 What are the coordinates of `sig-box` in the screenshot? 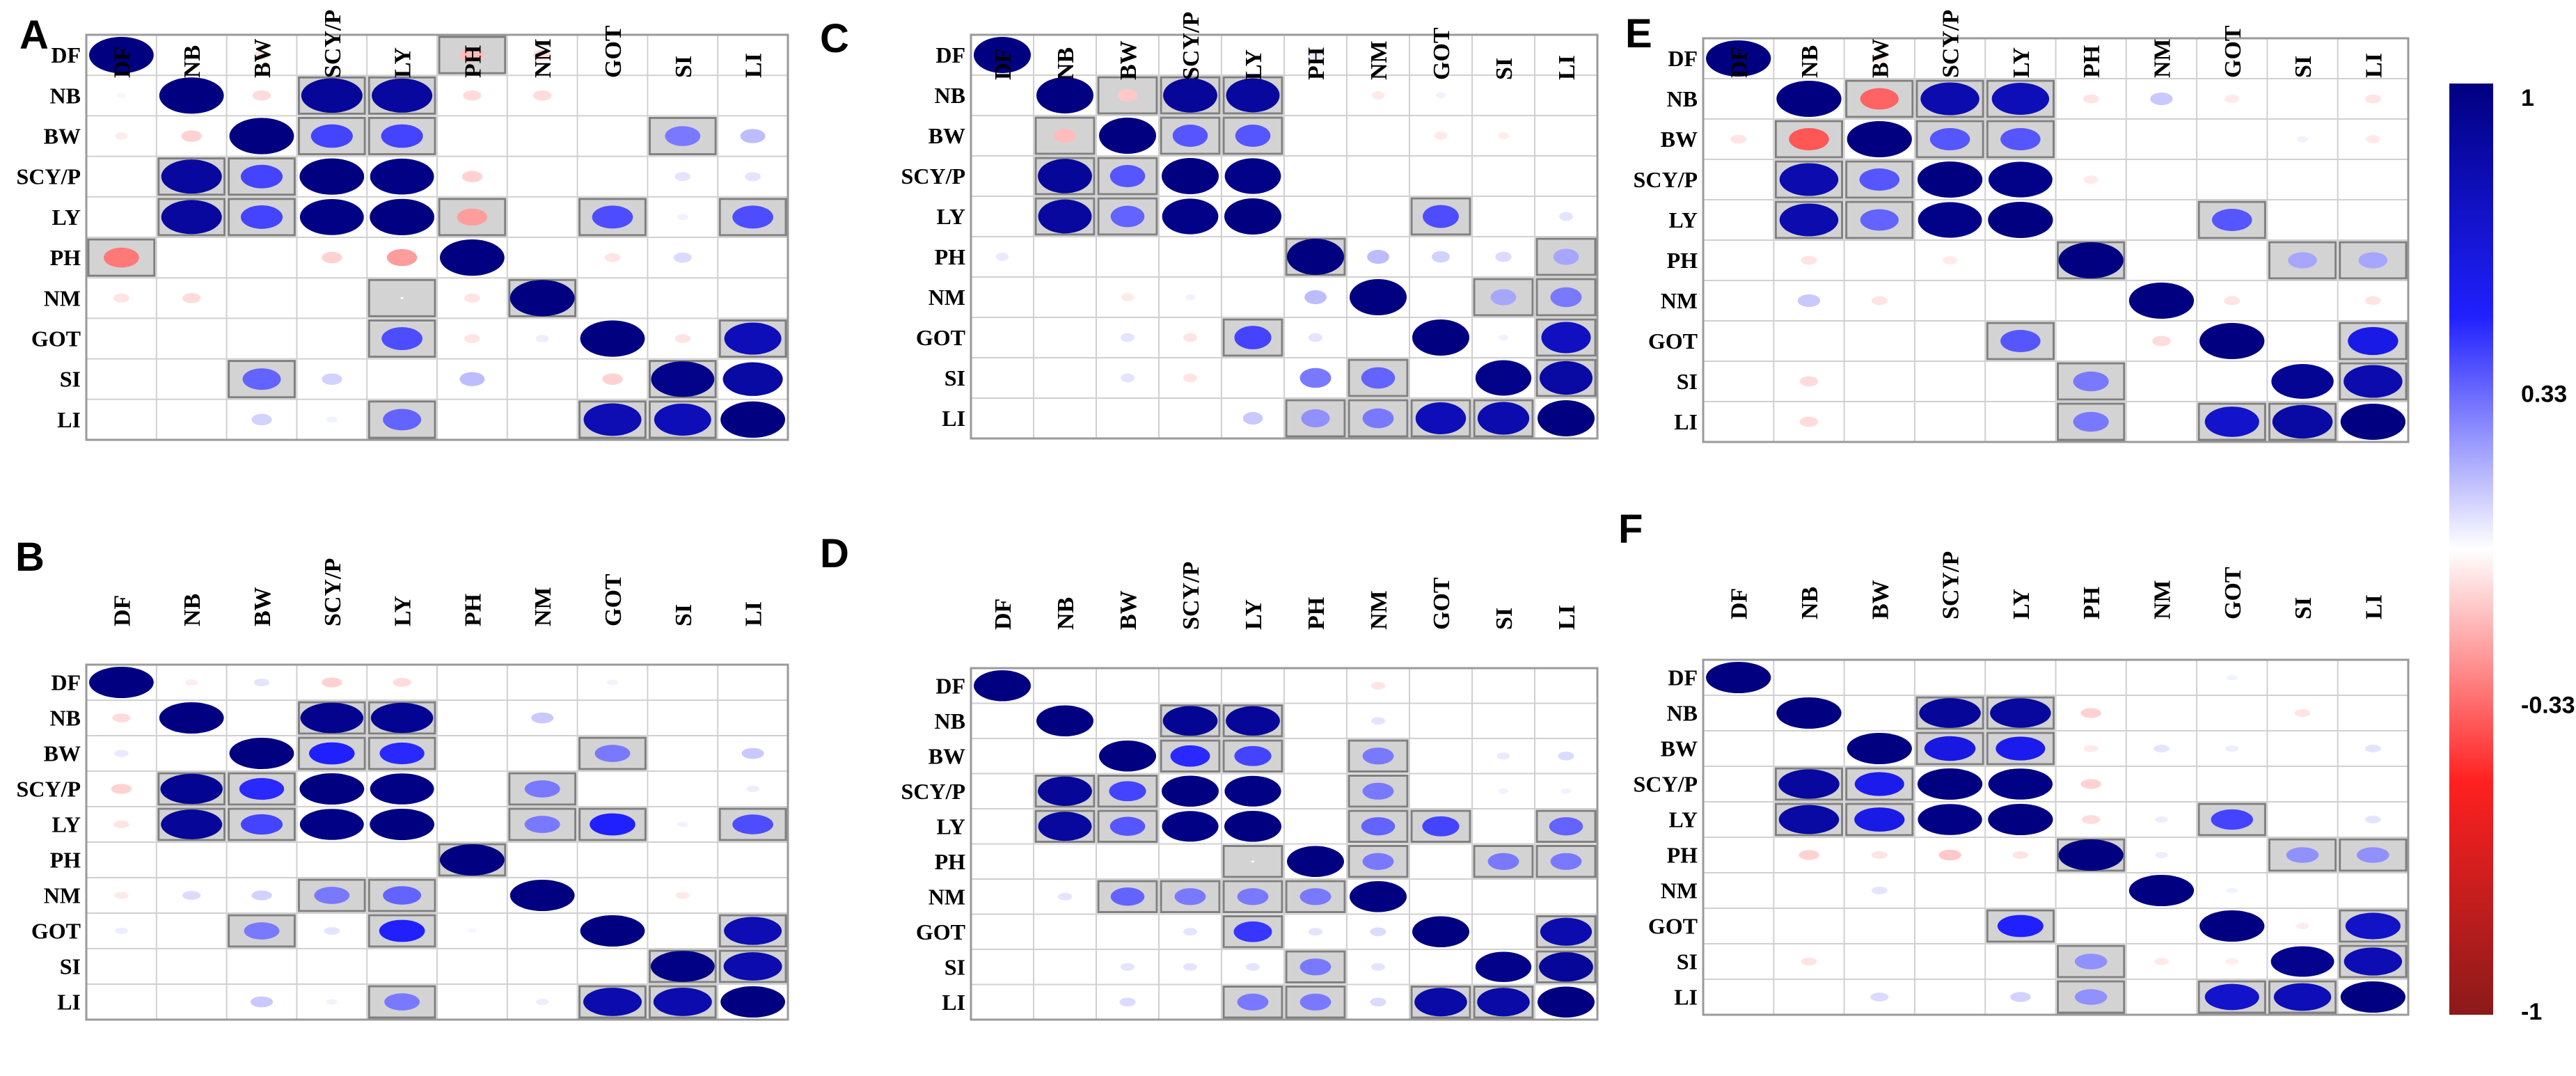 It's located at (1378, 791).